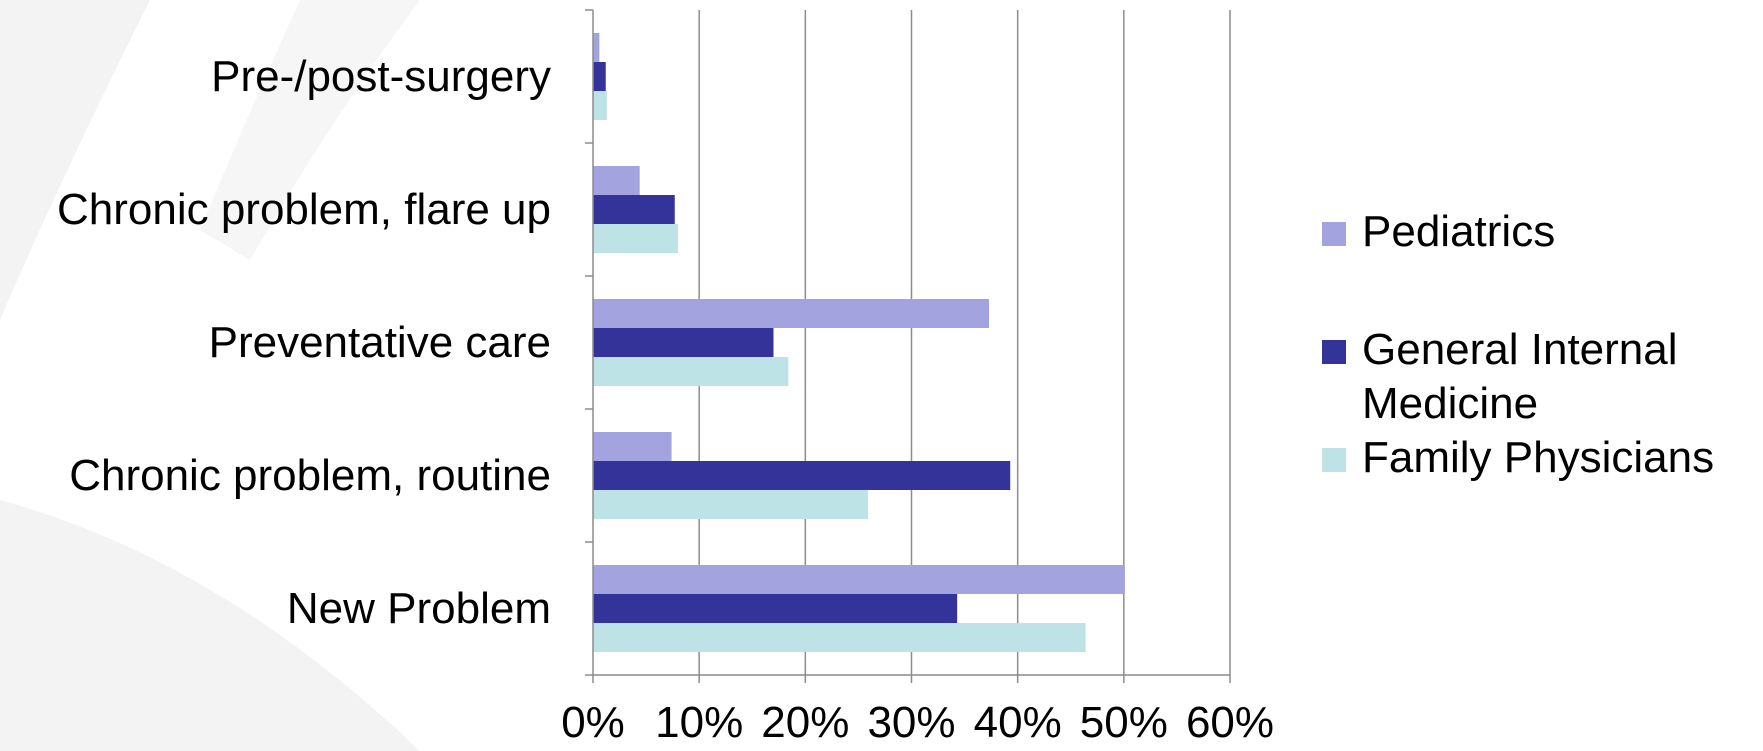 This screenshot has width=1763, height=751. What do you see at coordinates (1018, 722) in the screenshot?
I see `x-tick-label: 40%` at bounding box center [1018, 722].